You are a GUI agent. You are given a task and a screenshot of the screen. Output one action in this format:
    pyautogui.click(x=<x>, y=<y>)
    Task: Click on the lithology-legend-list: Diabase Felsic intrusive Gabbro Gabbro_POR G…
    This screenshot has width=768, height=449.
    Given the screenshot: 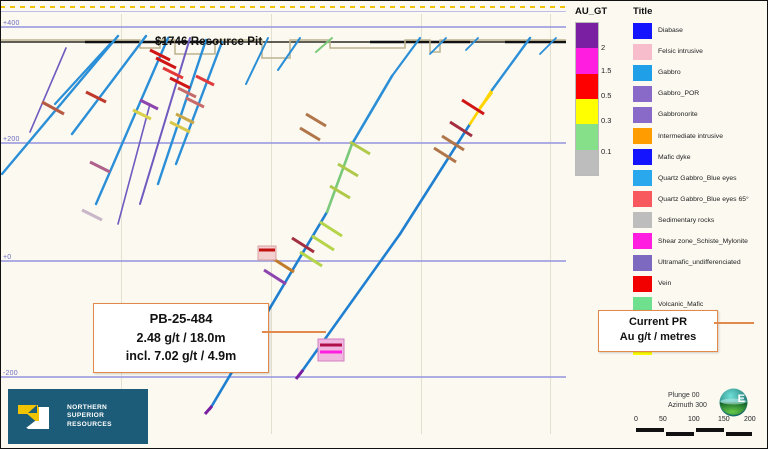 What is the action you would take?
    pyautogui.click(x=700, y=189)
    